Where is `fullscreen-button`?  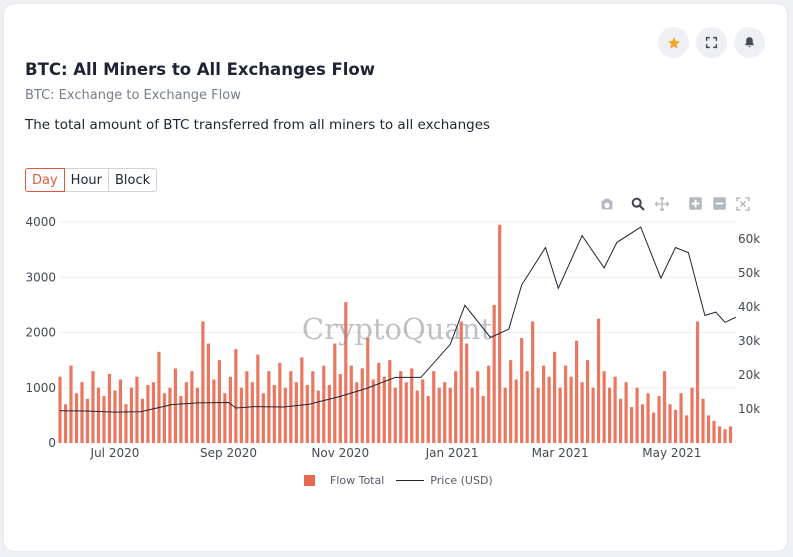
fullscreen-button is located at coordinates (711, 42).